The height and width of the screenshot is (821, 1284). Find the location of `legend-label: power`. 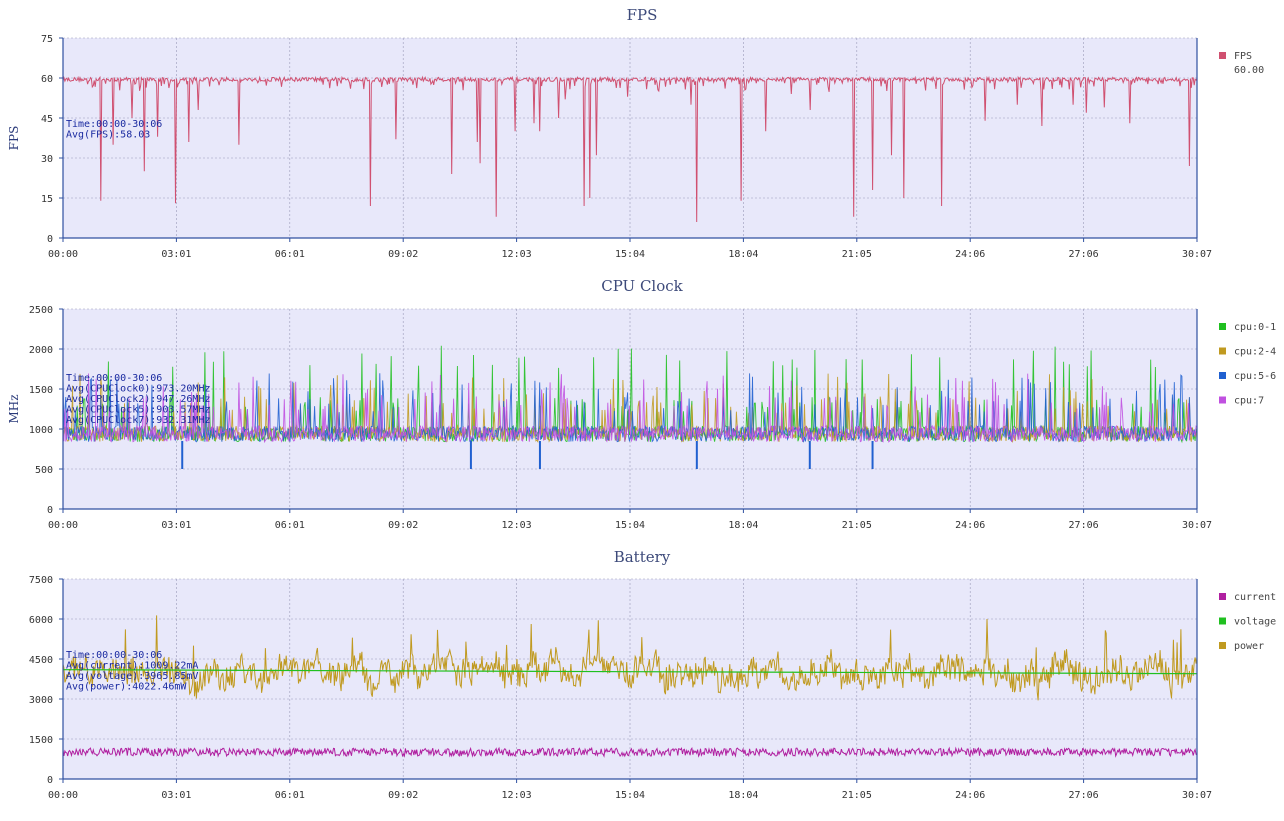

legend-label: power is located at coordinates (1249, 646).